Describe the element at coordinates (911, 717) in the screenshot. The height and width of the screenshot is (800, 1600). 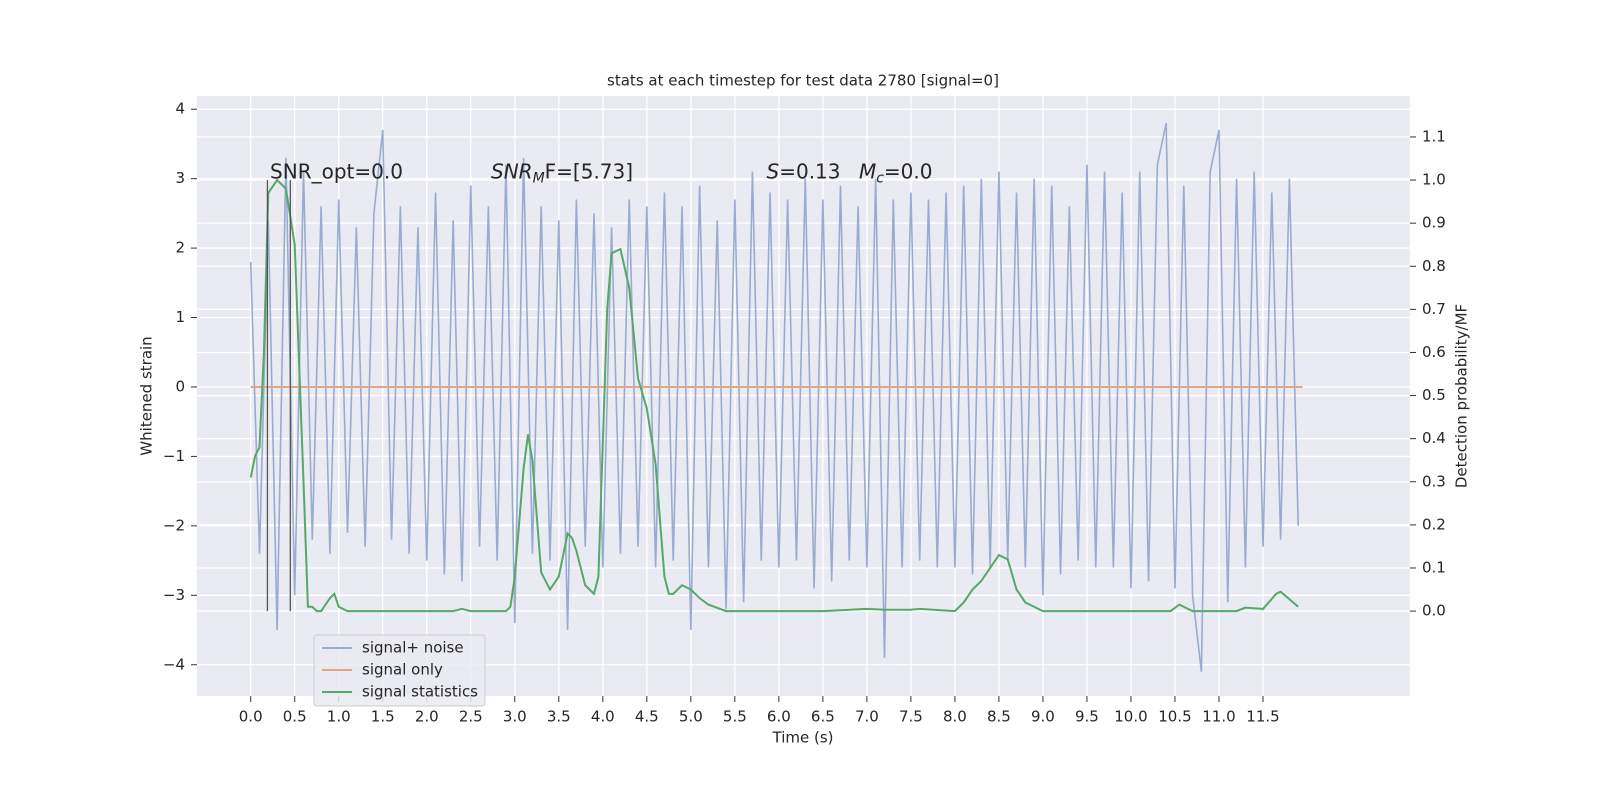
I see `x-tick-label: 7.5` at that location.